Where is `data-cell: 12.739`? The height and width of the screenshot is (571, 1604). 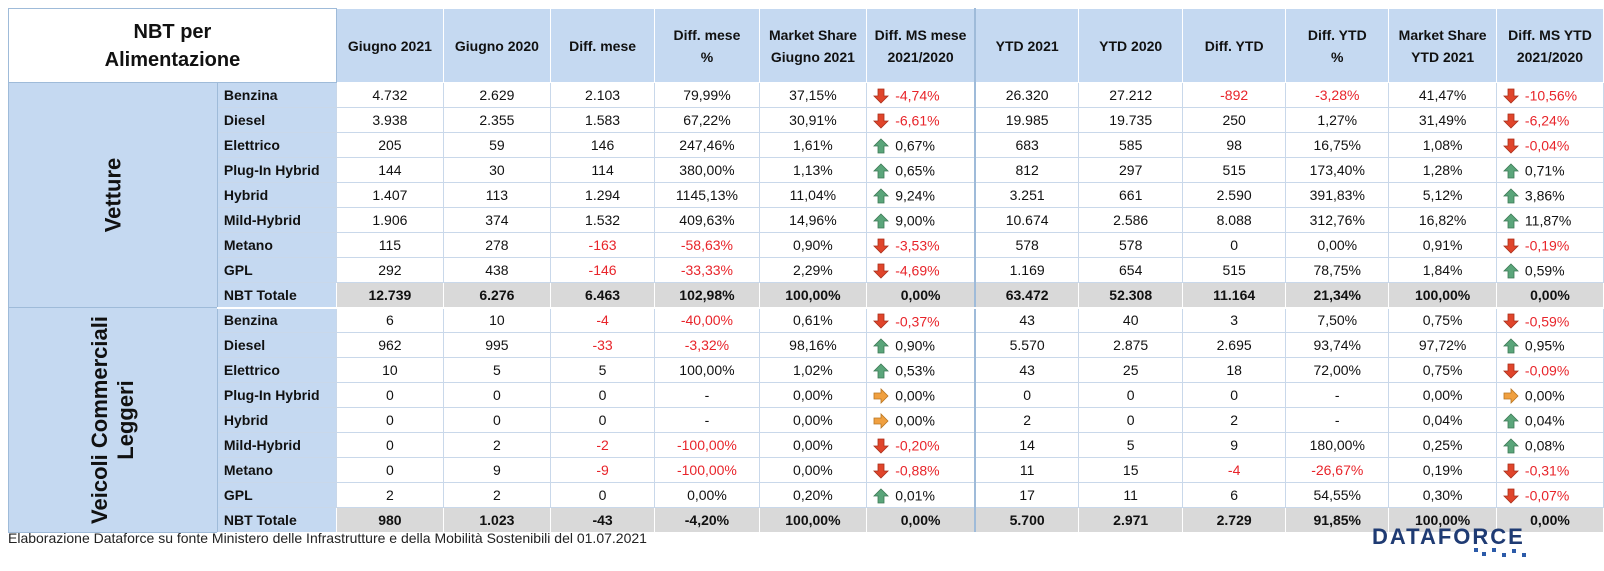
data-cell: 12.739 is located at coordinates (389, 295).